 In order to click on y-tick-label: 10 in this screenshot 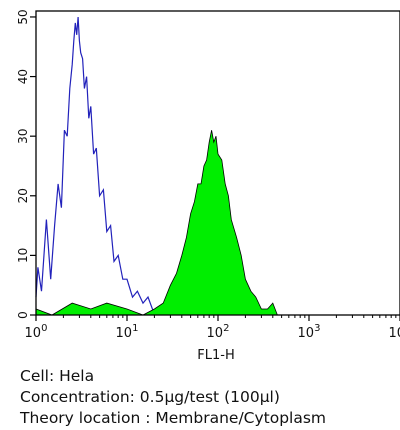, I will do `click(23, 255)`.